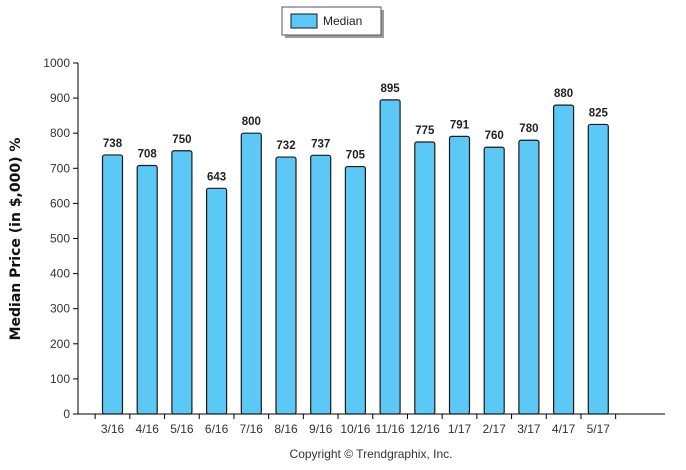  Describe the element at coordinates (286, 429) in the screenshot. I see `x-tick-label: 8/16` at that location.